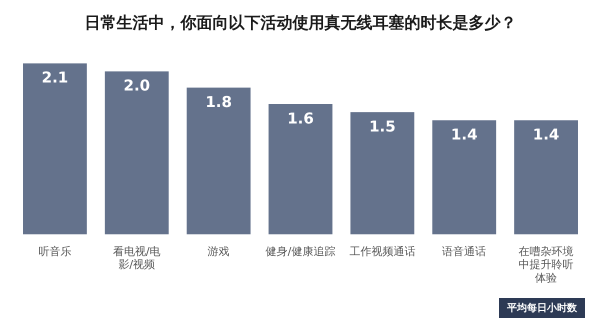 The image size is (595, 324). What do you see at coordinates (219, 251) in the screenshot?
I see `x-tick-label: 游戏` at bounding box center [219, 251].